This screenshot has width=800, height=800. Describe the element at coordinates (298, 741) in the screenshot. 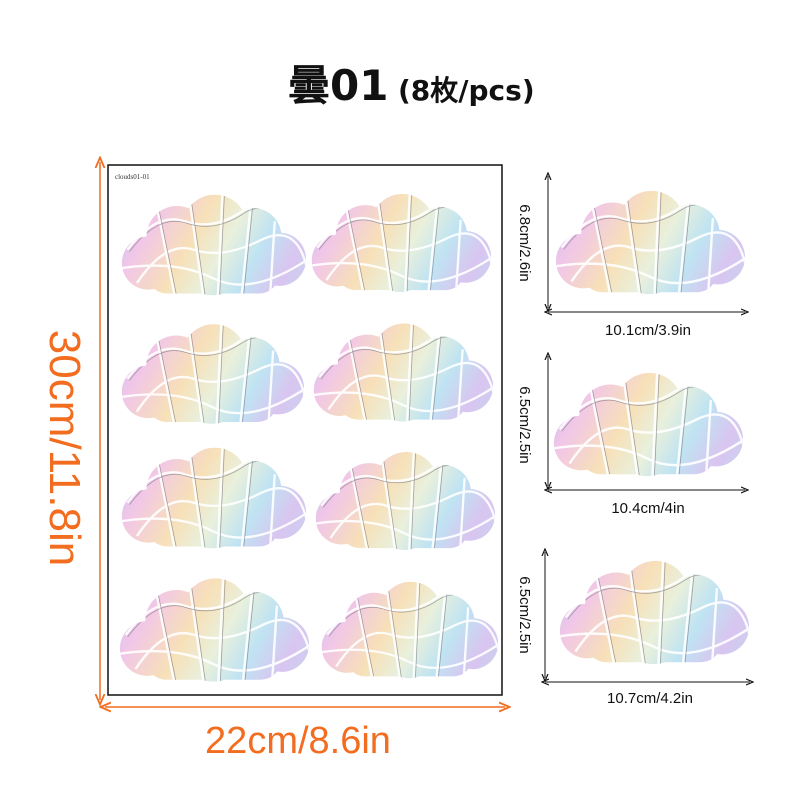

I see `sheet-width: 22cm/8.6in` at that location.